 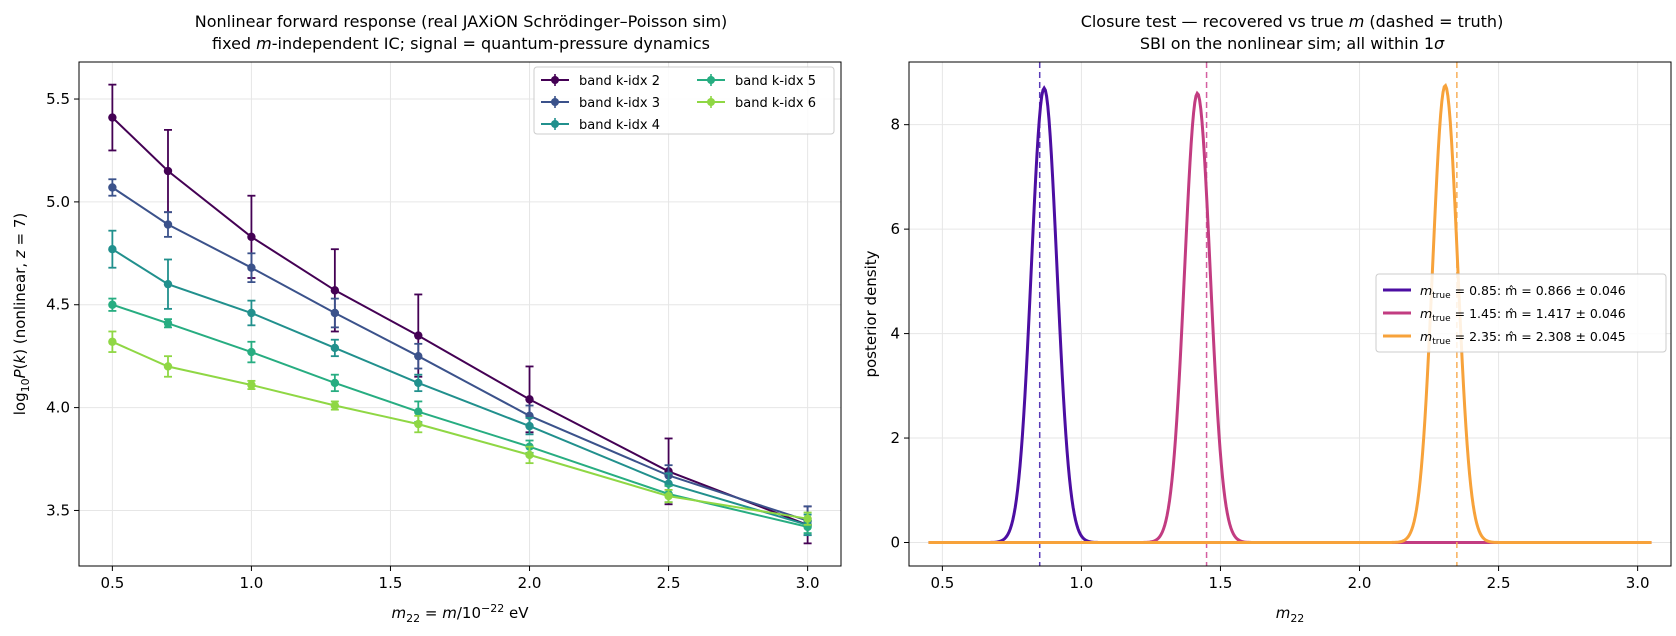 I want to click on right-legend-item: mtrue = 1.45: m̂ = 1.417 ± 0.046, so click(x=1504, y=315).